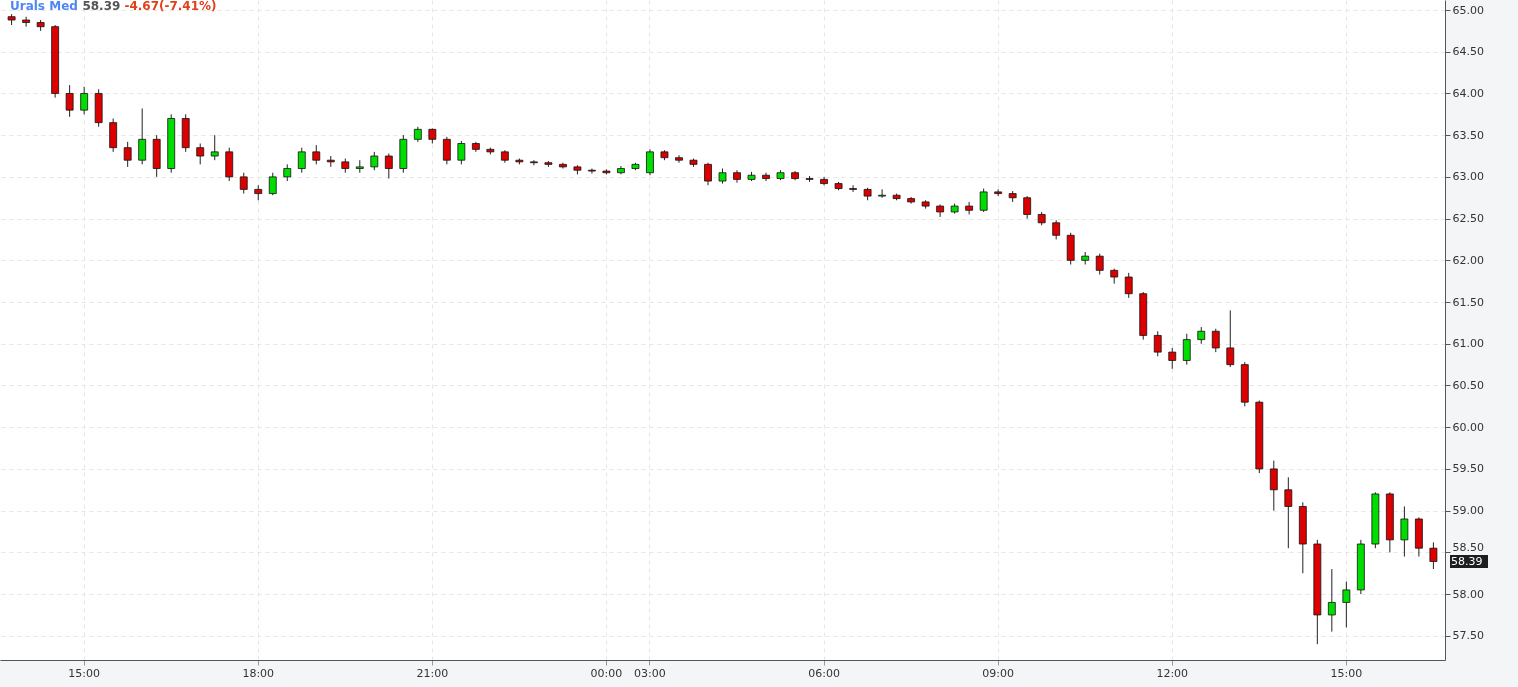 The height and width of the screenshot is (687, 1518). I want to click on y-tick-label: 57.50, so click(1468, 636).